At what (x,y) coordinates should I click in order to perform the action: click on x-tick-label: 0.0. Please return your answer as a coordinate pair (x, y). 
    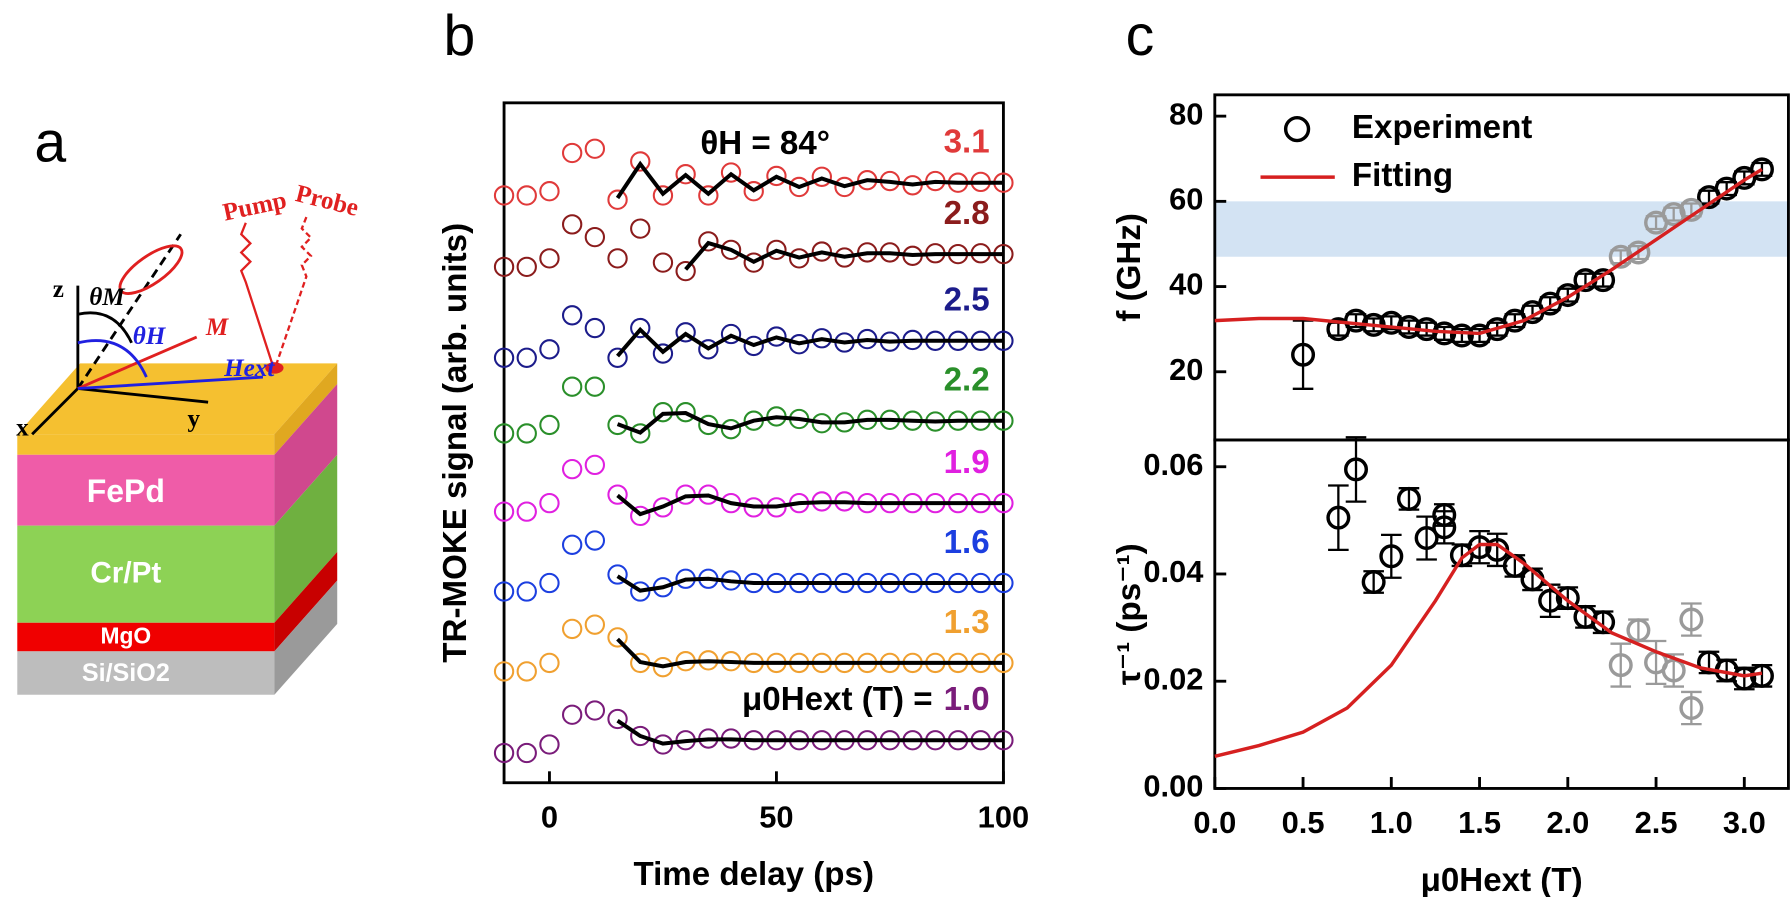
    Looking at the image, I should click on (1214, 822).